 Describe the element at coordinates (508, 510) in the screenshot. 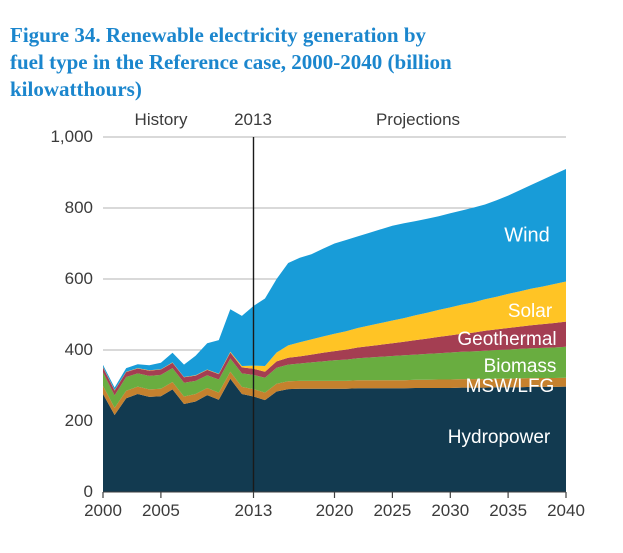

I see `x-axis-tick-label-2035: 2035` at that location.